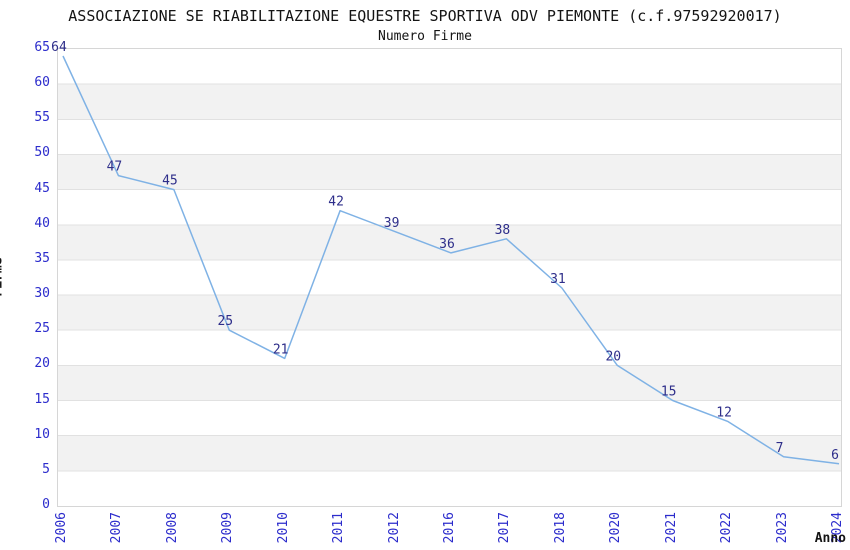  I want to click on data-point-label: 21, so click(281, 349).